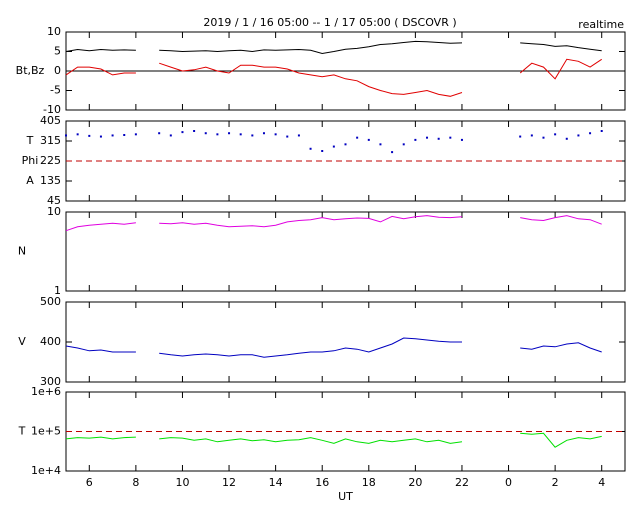 Image resolution: width=640 pixels, height=512 pixels. What do you see at coordinates (50, 140) in the screenshot?
I see `y-tick-label: 315` at bounding box center [50, 140].